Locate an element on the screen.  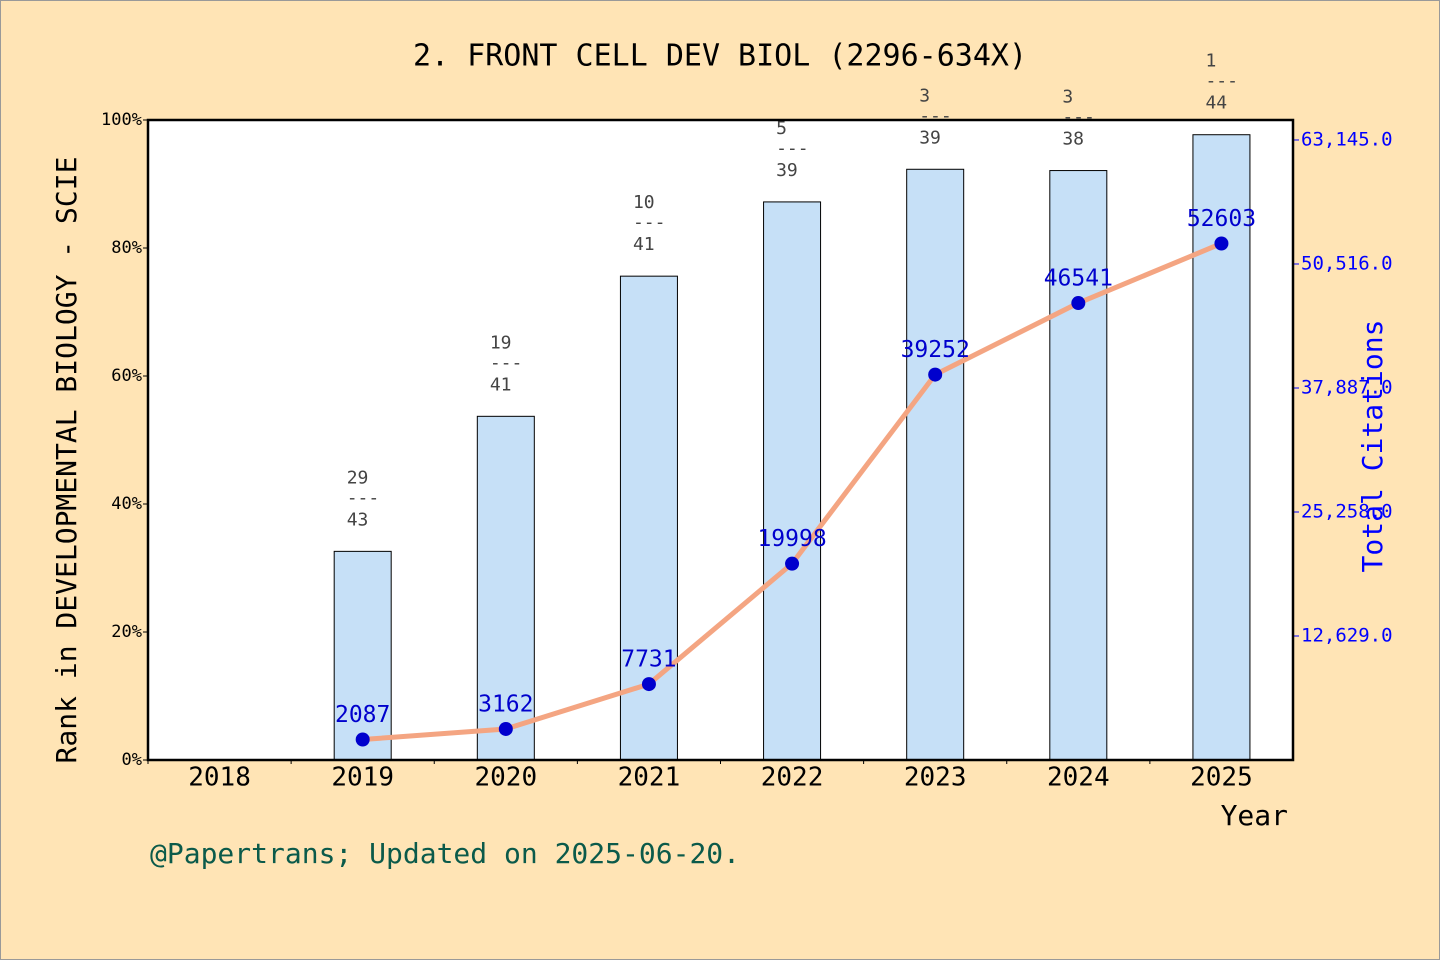
footer: @Papertrans; Updated on 2025-06-20. is located at coordinates (445, 853).